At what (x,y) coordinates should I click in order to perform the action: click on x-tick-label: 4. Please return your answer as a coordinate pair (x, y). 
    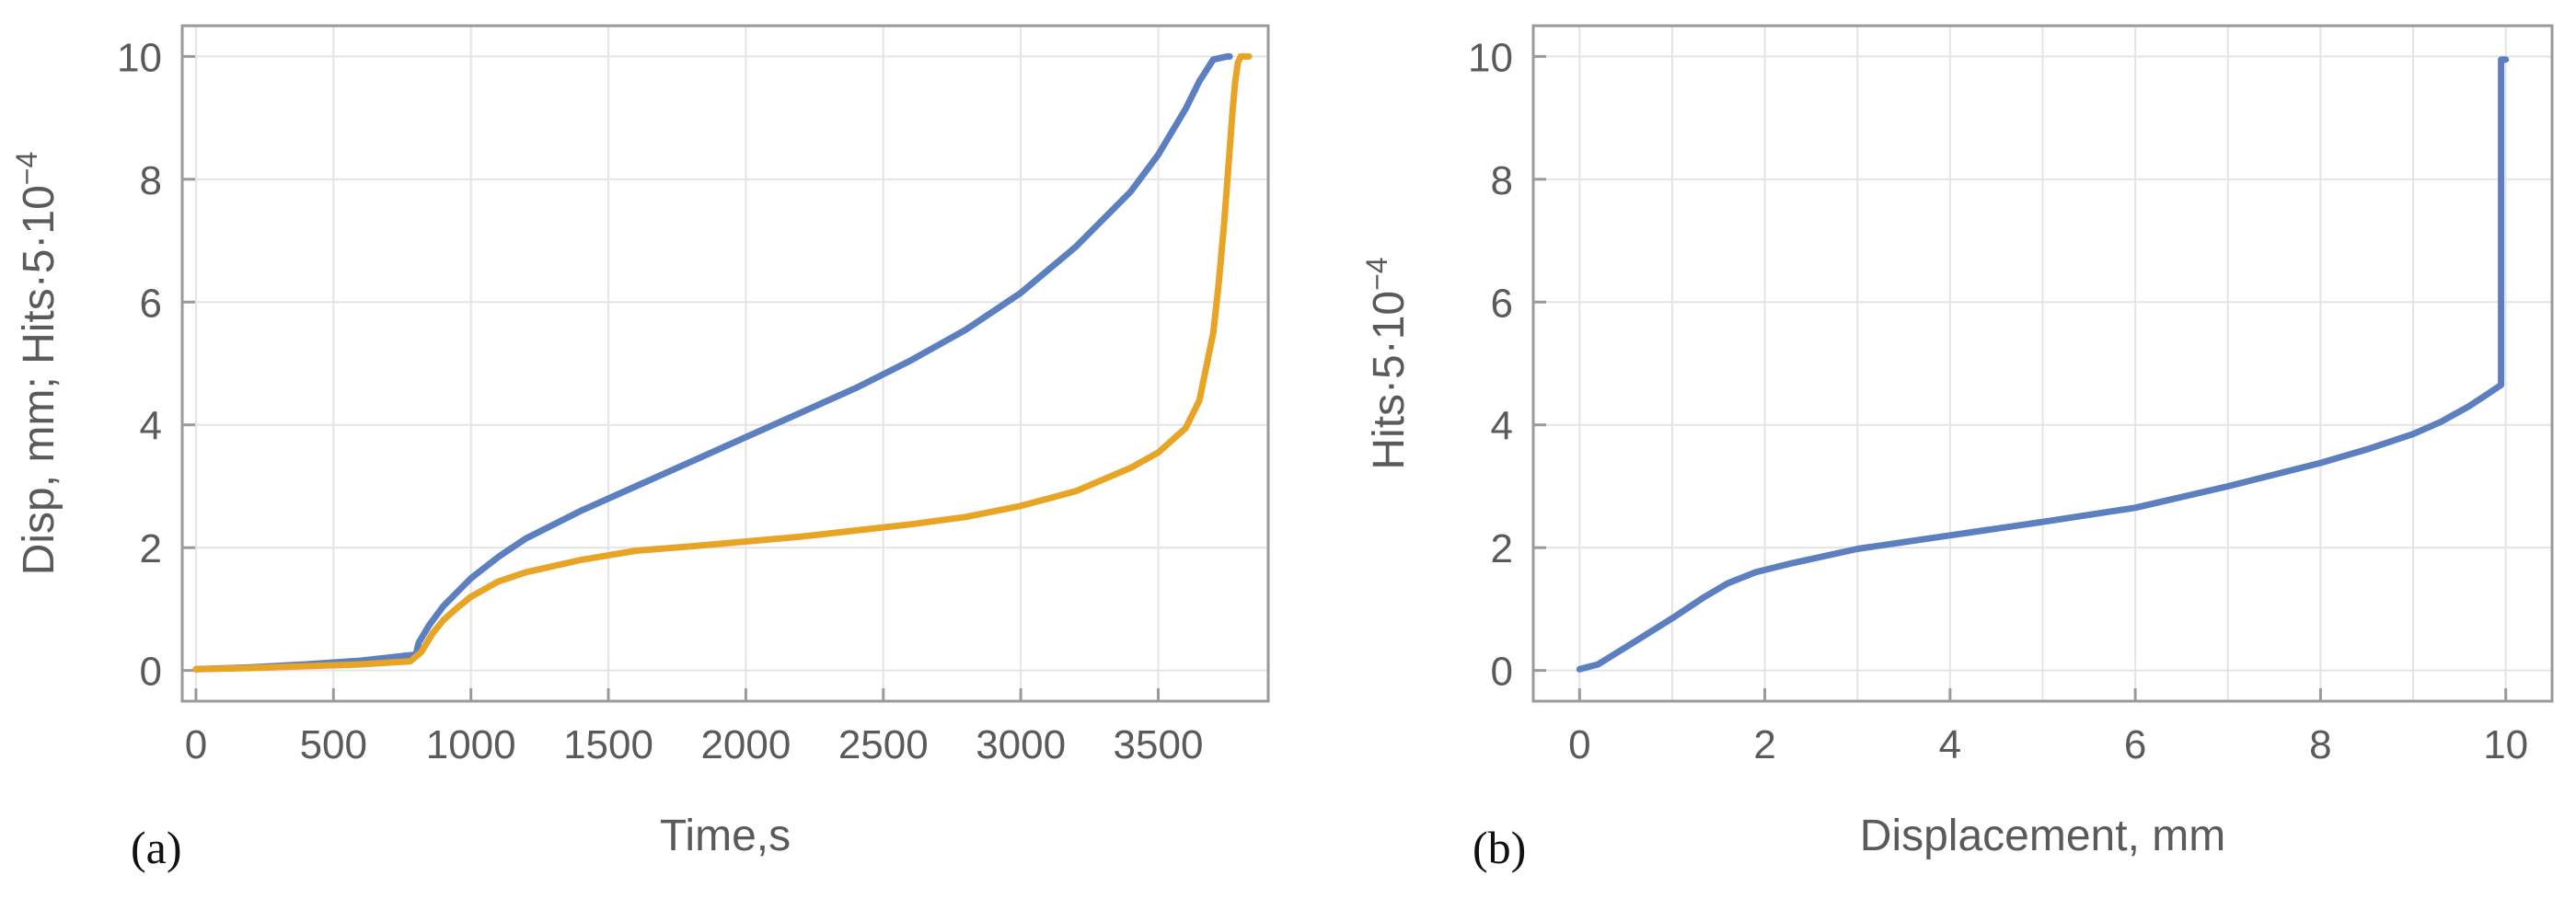
    Looking at the image, I should click on (1950, 744).